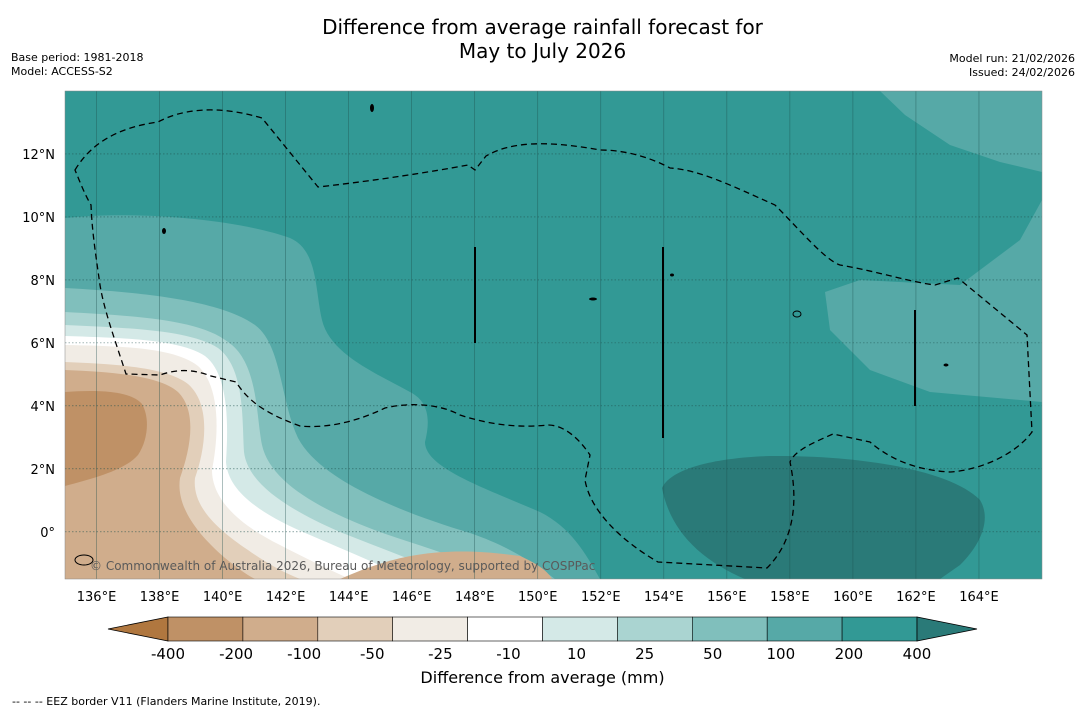 This screenshot has width=1085, height=713. What do you see at coordinates (446, 565) in the screenshot?
I see `field-dry-south` at bounding box center [446, 565].